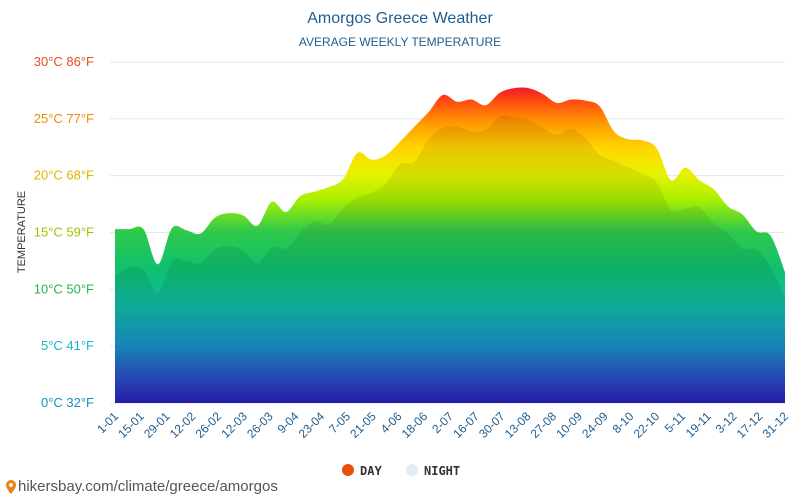 Image resolution: width=800 pixels, height=500 pixels. I want to click on y-axis-label: TEMPERATURE, so click(22, 232).